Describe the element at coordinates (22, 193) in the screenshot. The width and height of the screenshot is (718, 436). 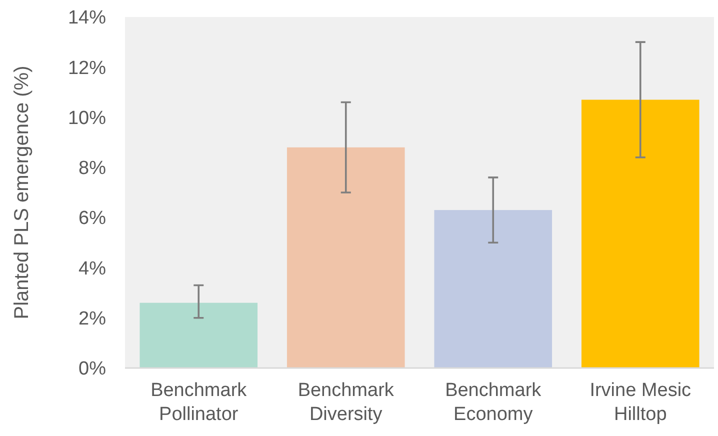
I see `y-axis-title: Planted PLS emergence (%)` at that location.